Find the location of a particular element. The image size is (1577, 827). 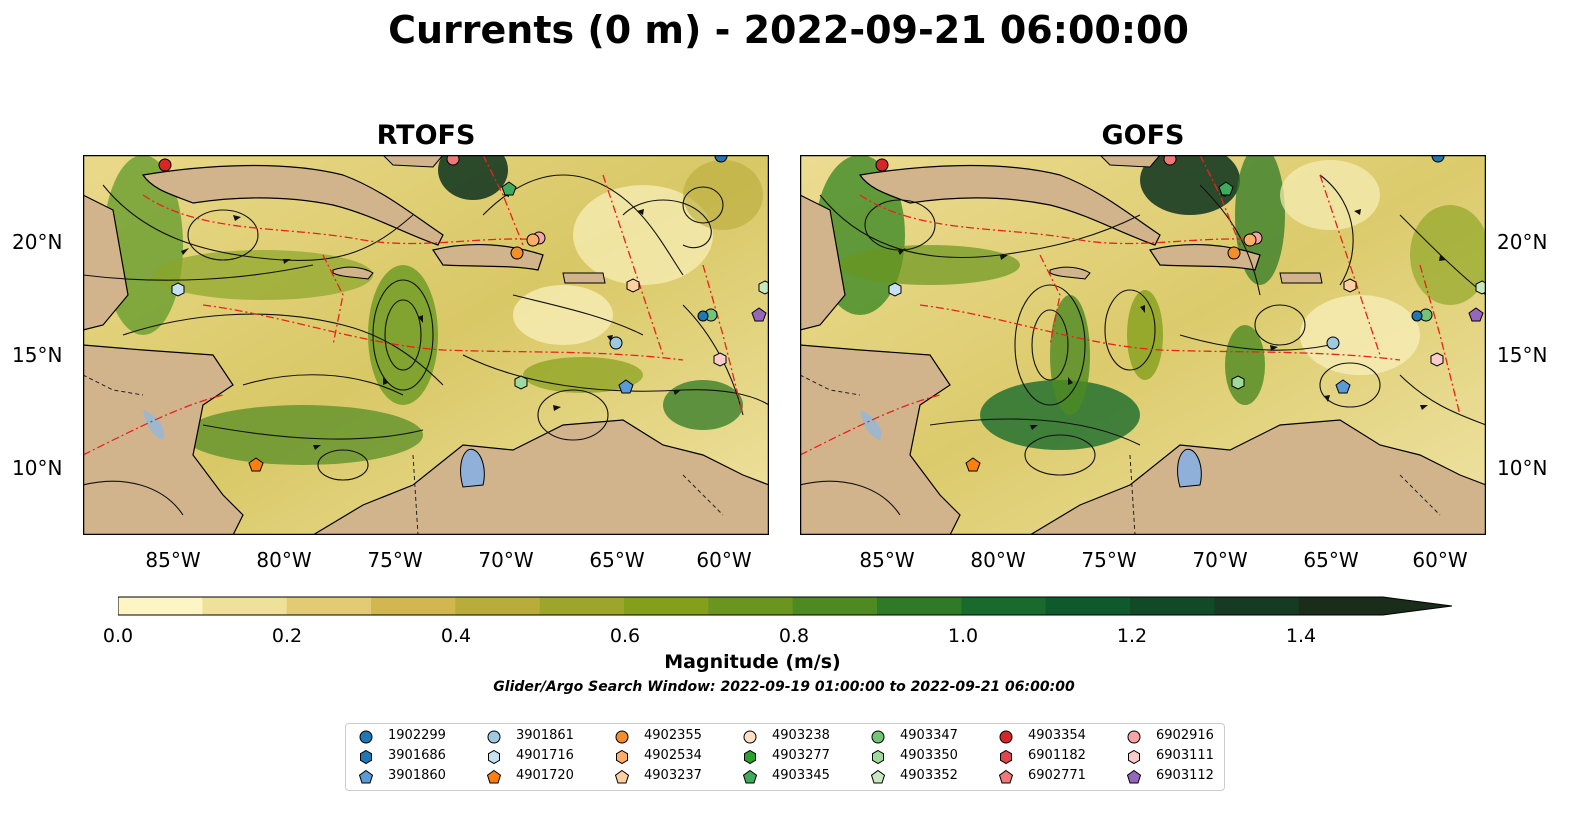

lon-label-right: 60°W is located at coordinates (1440, 560).